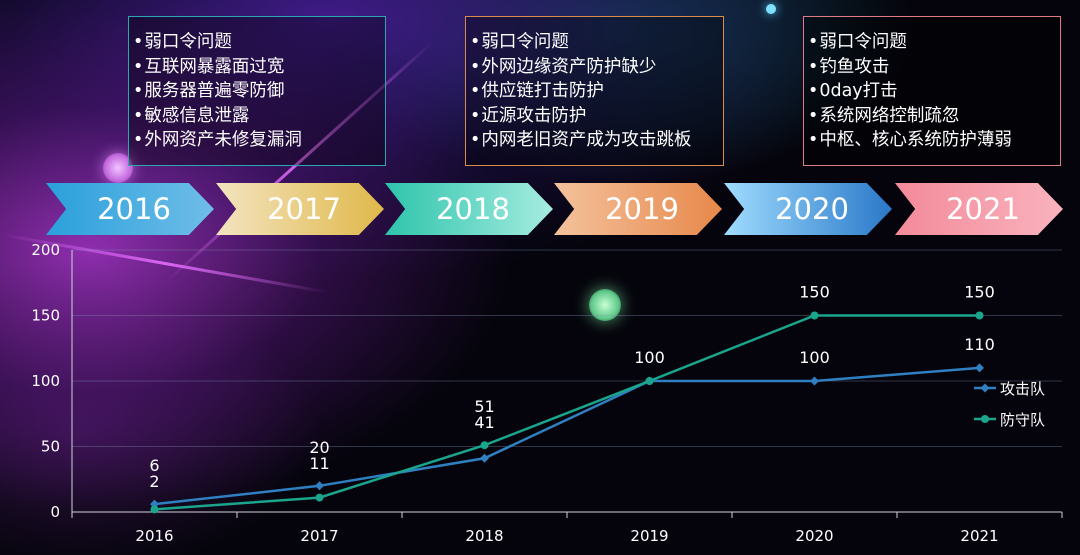 This screenshot has width=1080, height=555. I want to click on year-arrow-2020: 2020, so click(808, 209).